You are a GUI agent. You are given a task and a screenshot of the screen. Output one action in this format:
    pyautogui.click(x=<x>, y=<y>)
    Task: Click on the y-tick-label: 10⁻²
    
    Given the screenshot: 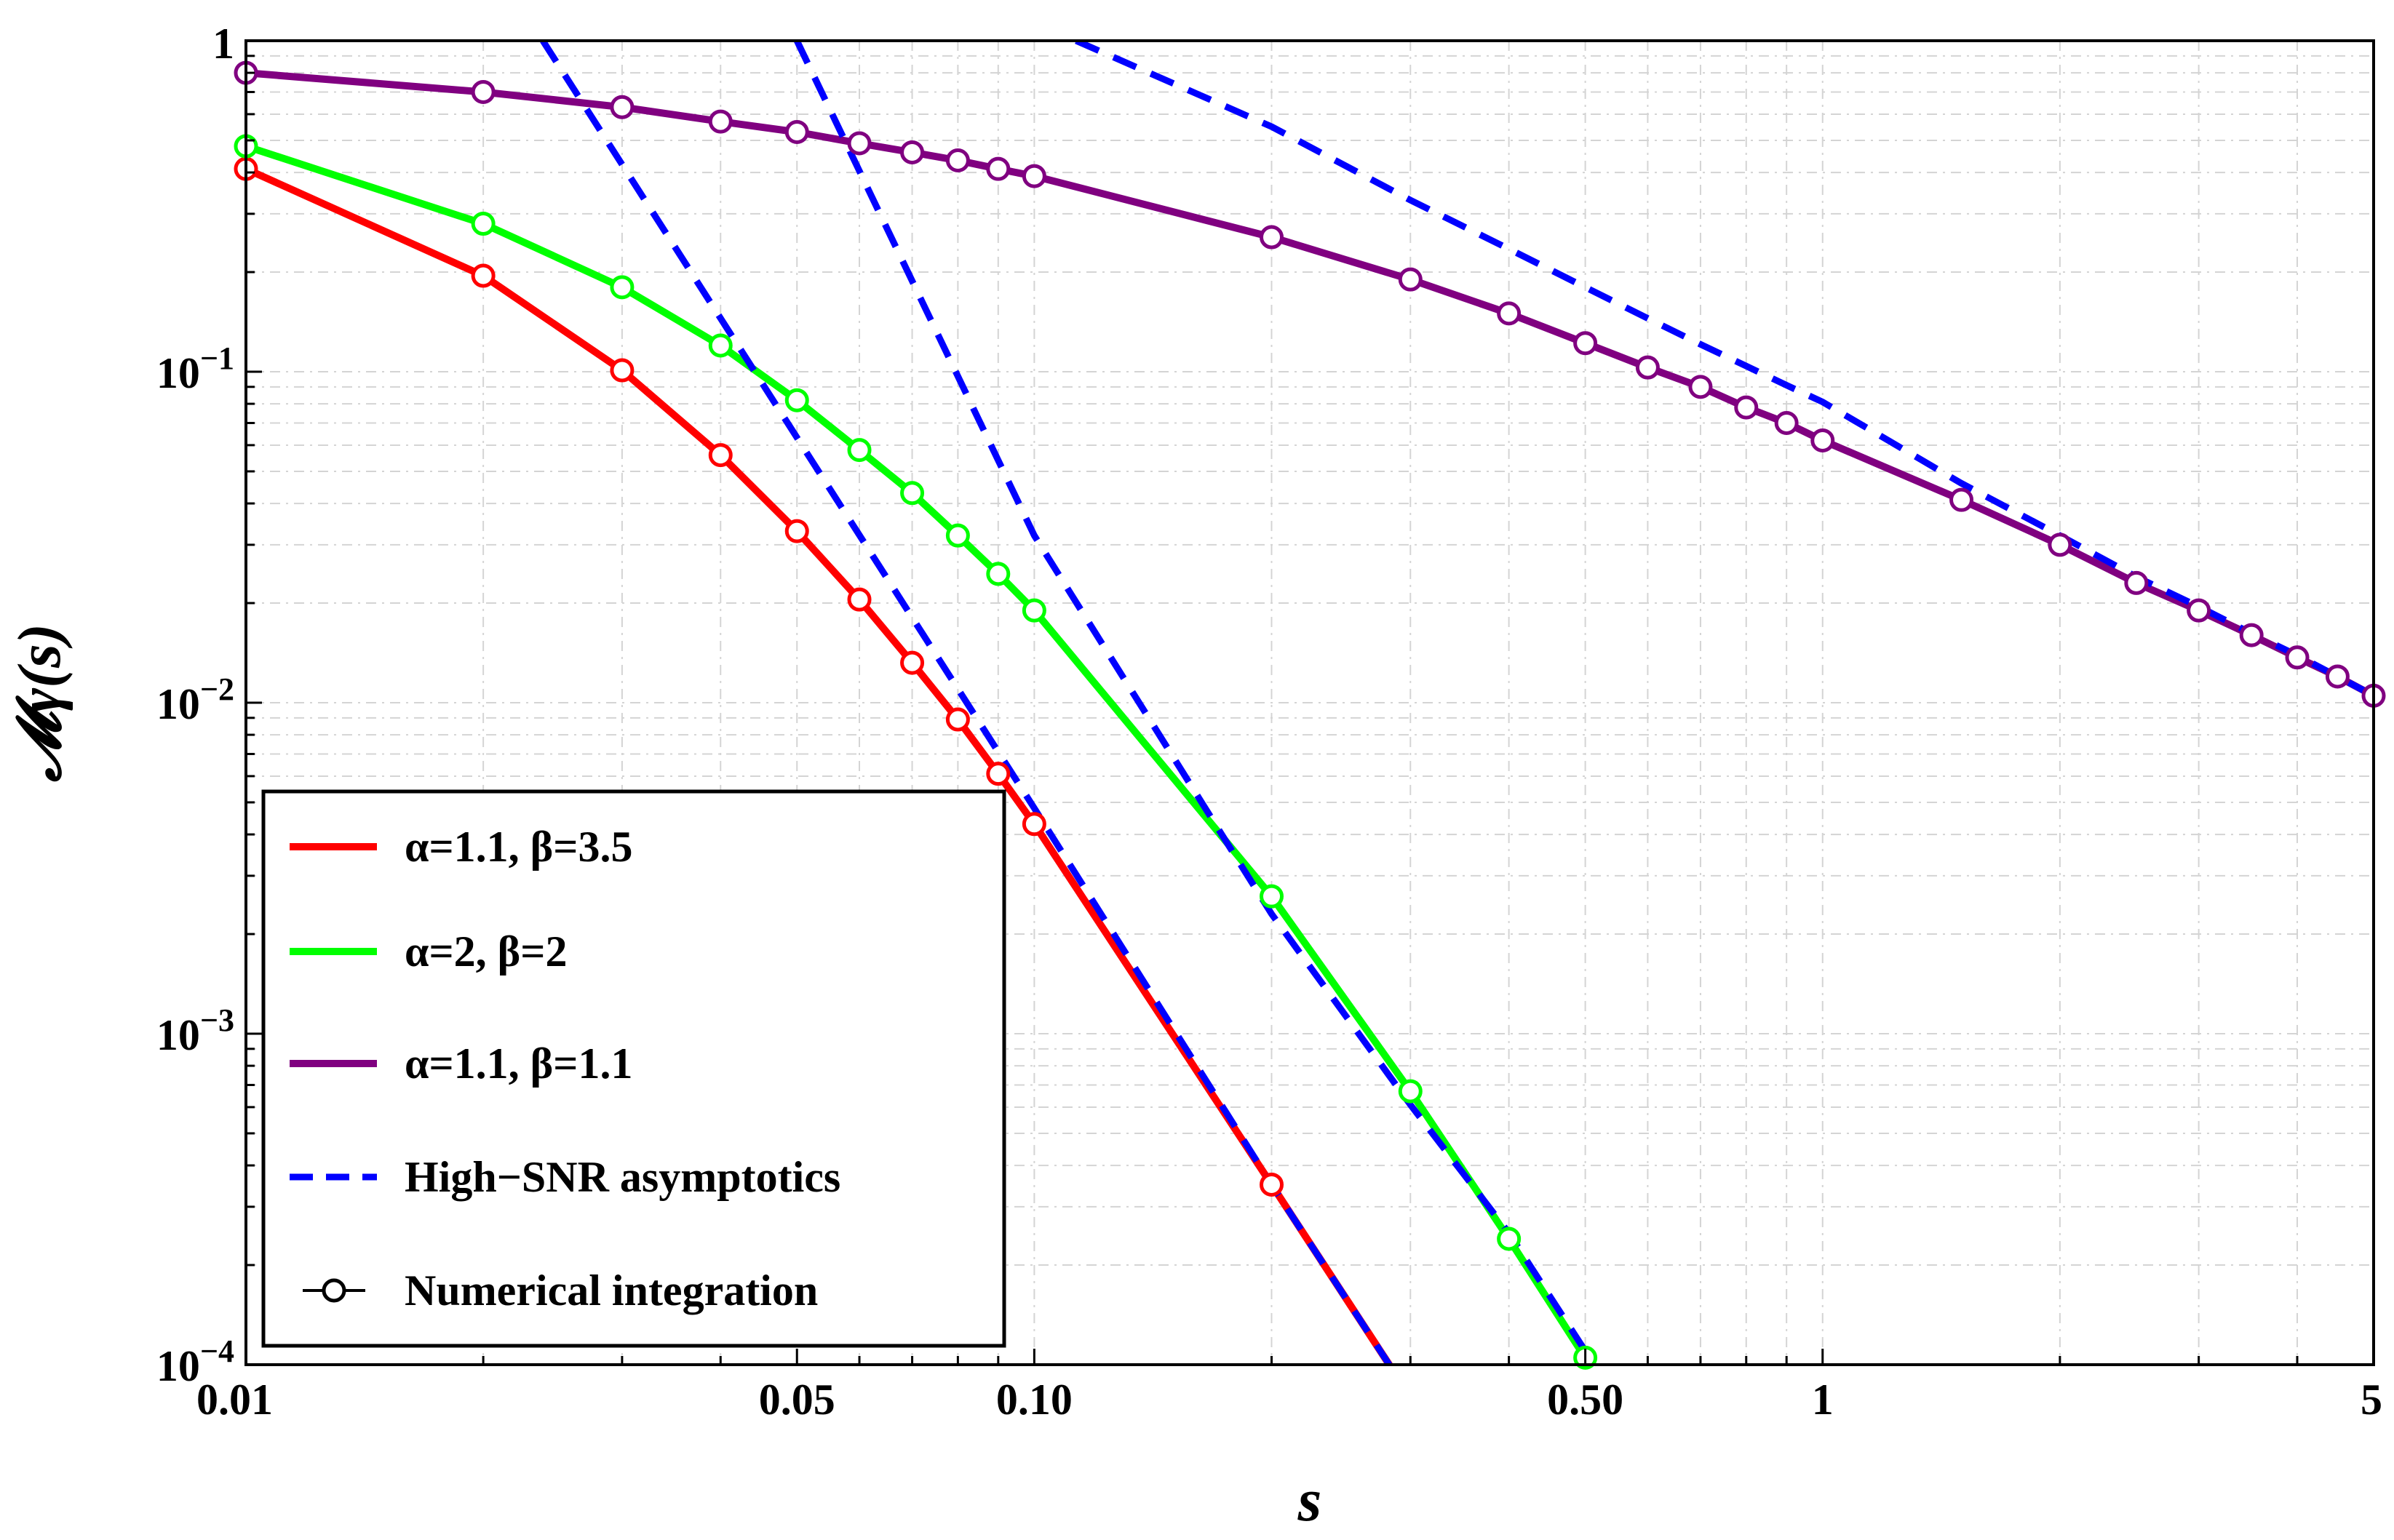 What is the action you would take?
    pyautogui.click(x=195, y=699)
    